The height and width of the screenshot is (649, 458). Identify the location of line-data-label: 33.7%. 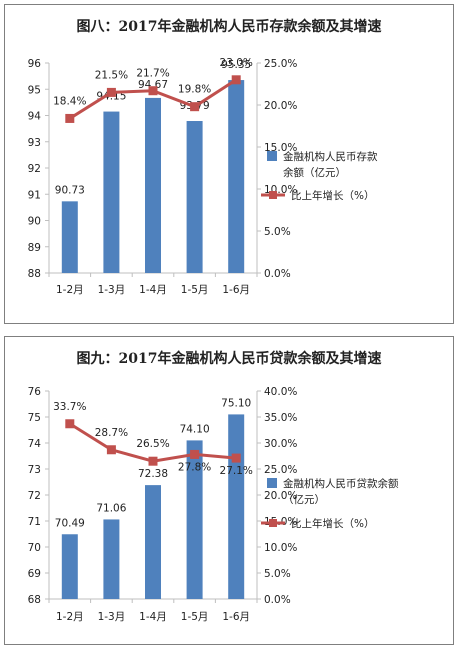
(69, 407).